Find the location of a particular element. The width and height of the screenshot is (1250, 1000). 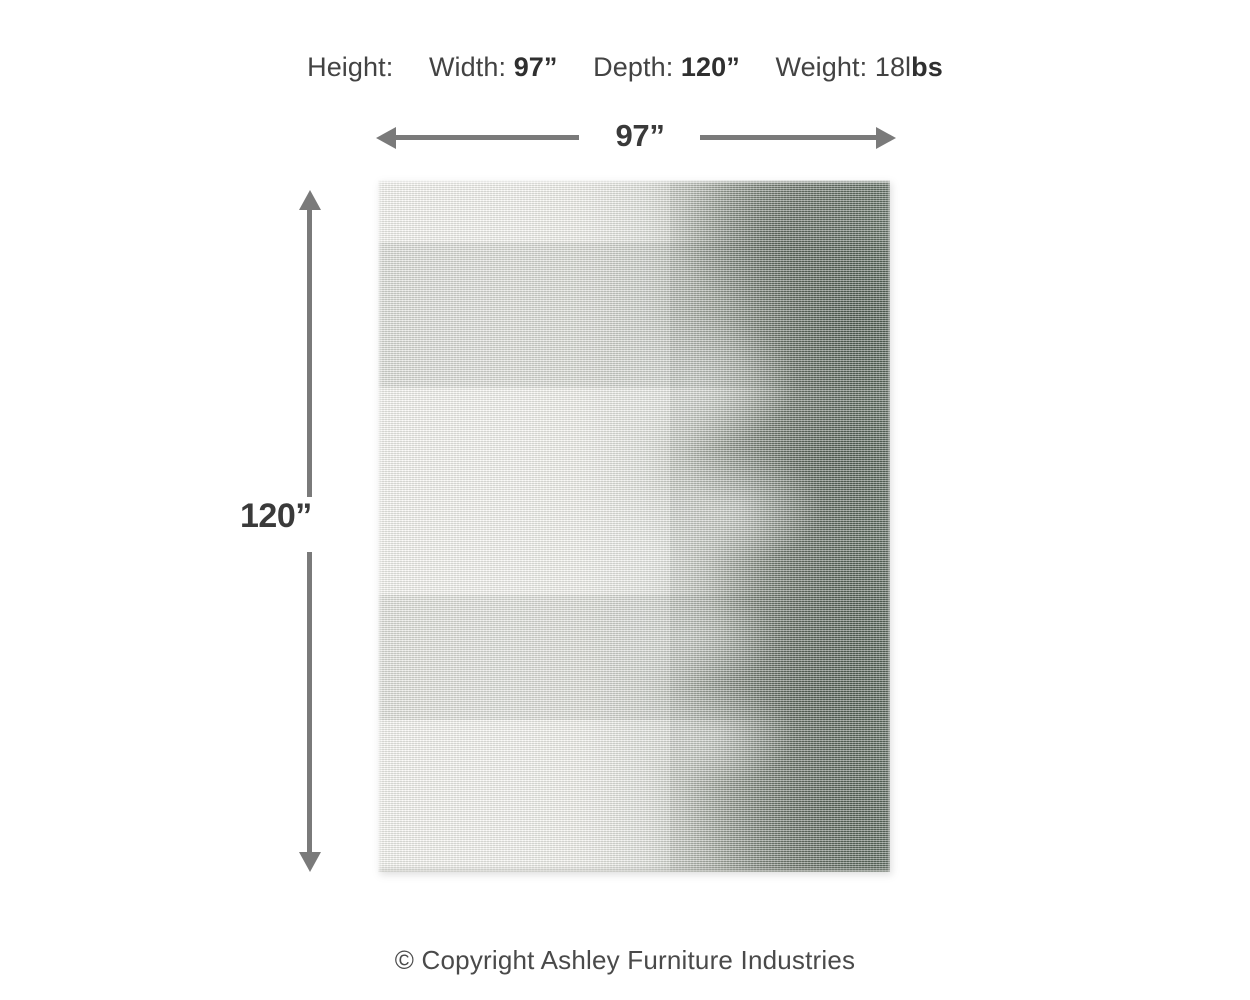

spec-height: Height: is located at coordinates (350, 67).